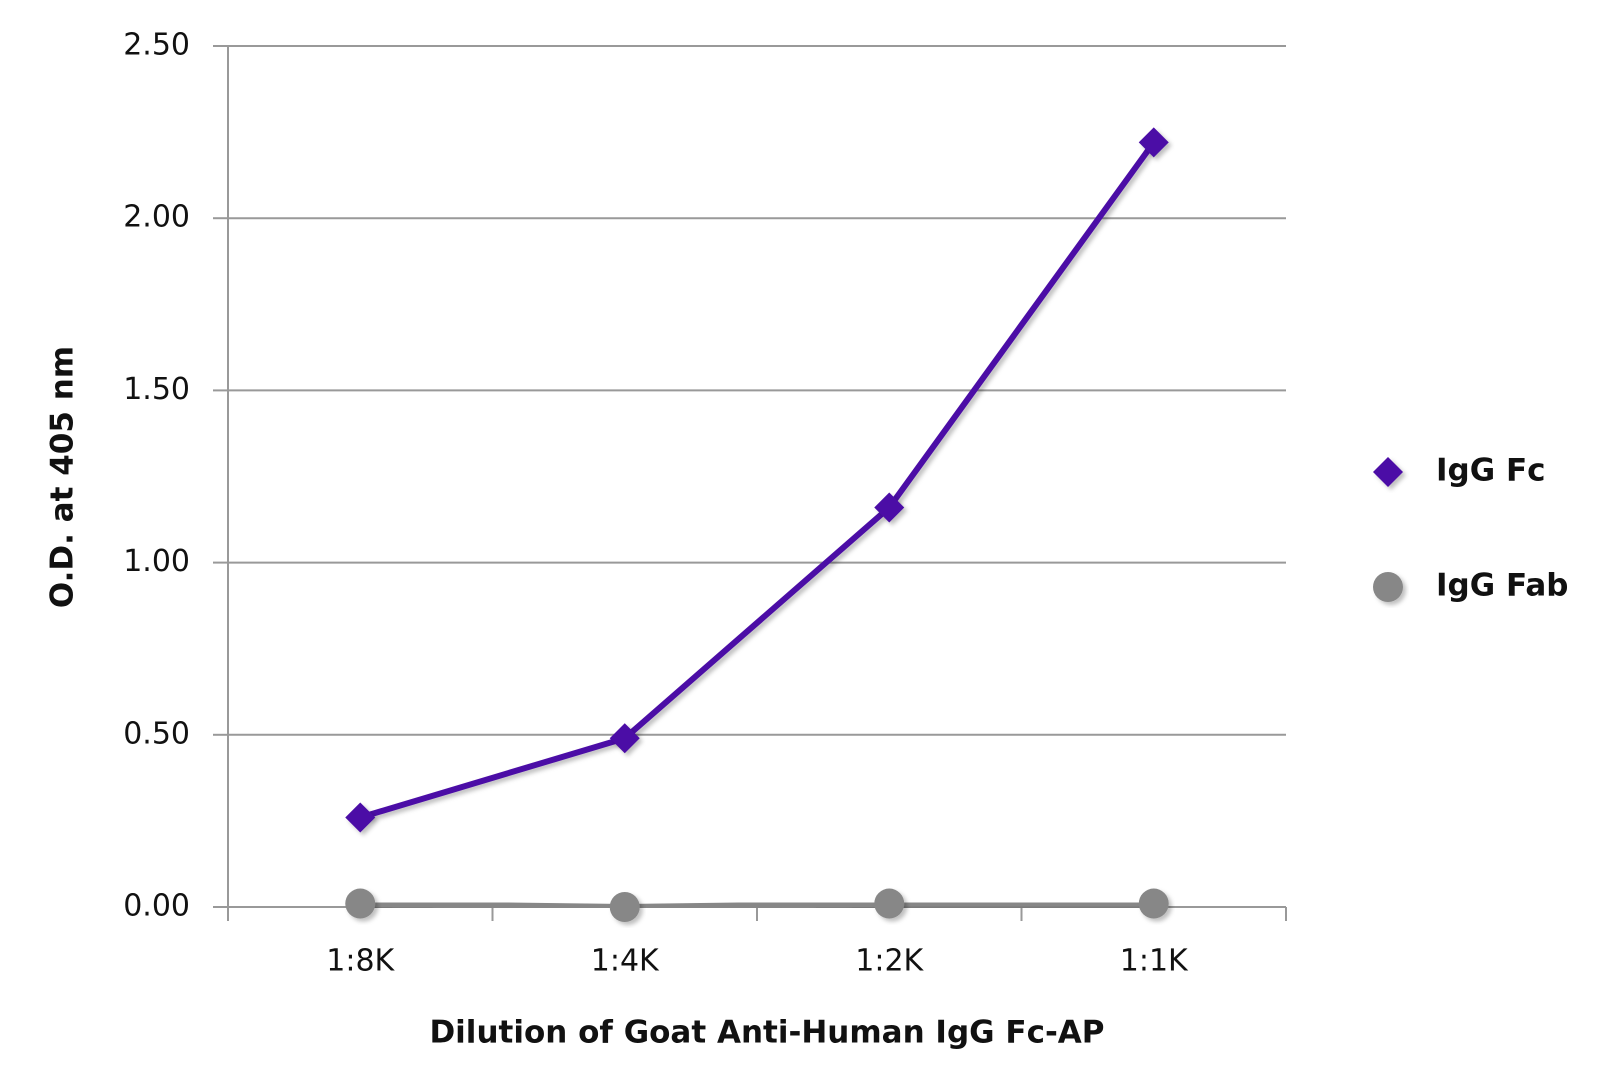 This screenshot has width=1617, height=1090. What do you see at coordinates (156, 217) in the screenshot?
I see `y-tick-label: 2.00` at bounding box center [156, 217].